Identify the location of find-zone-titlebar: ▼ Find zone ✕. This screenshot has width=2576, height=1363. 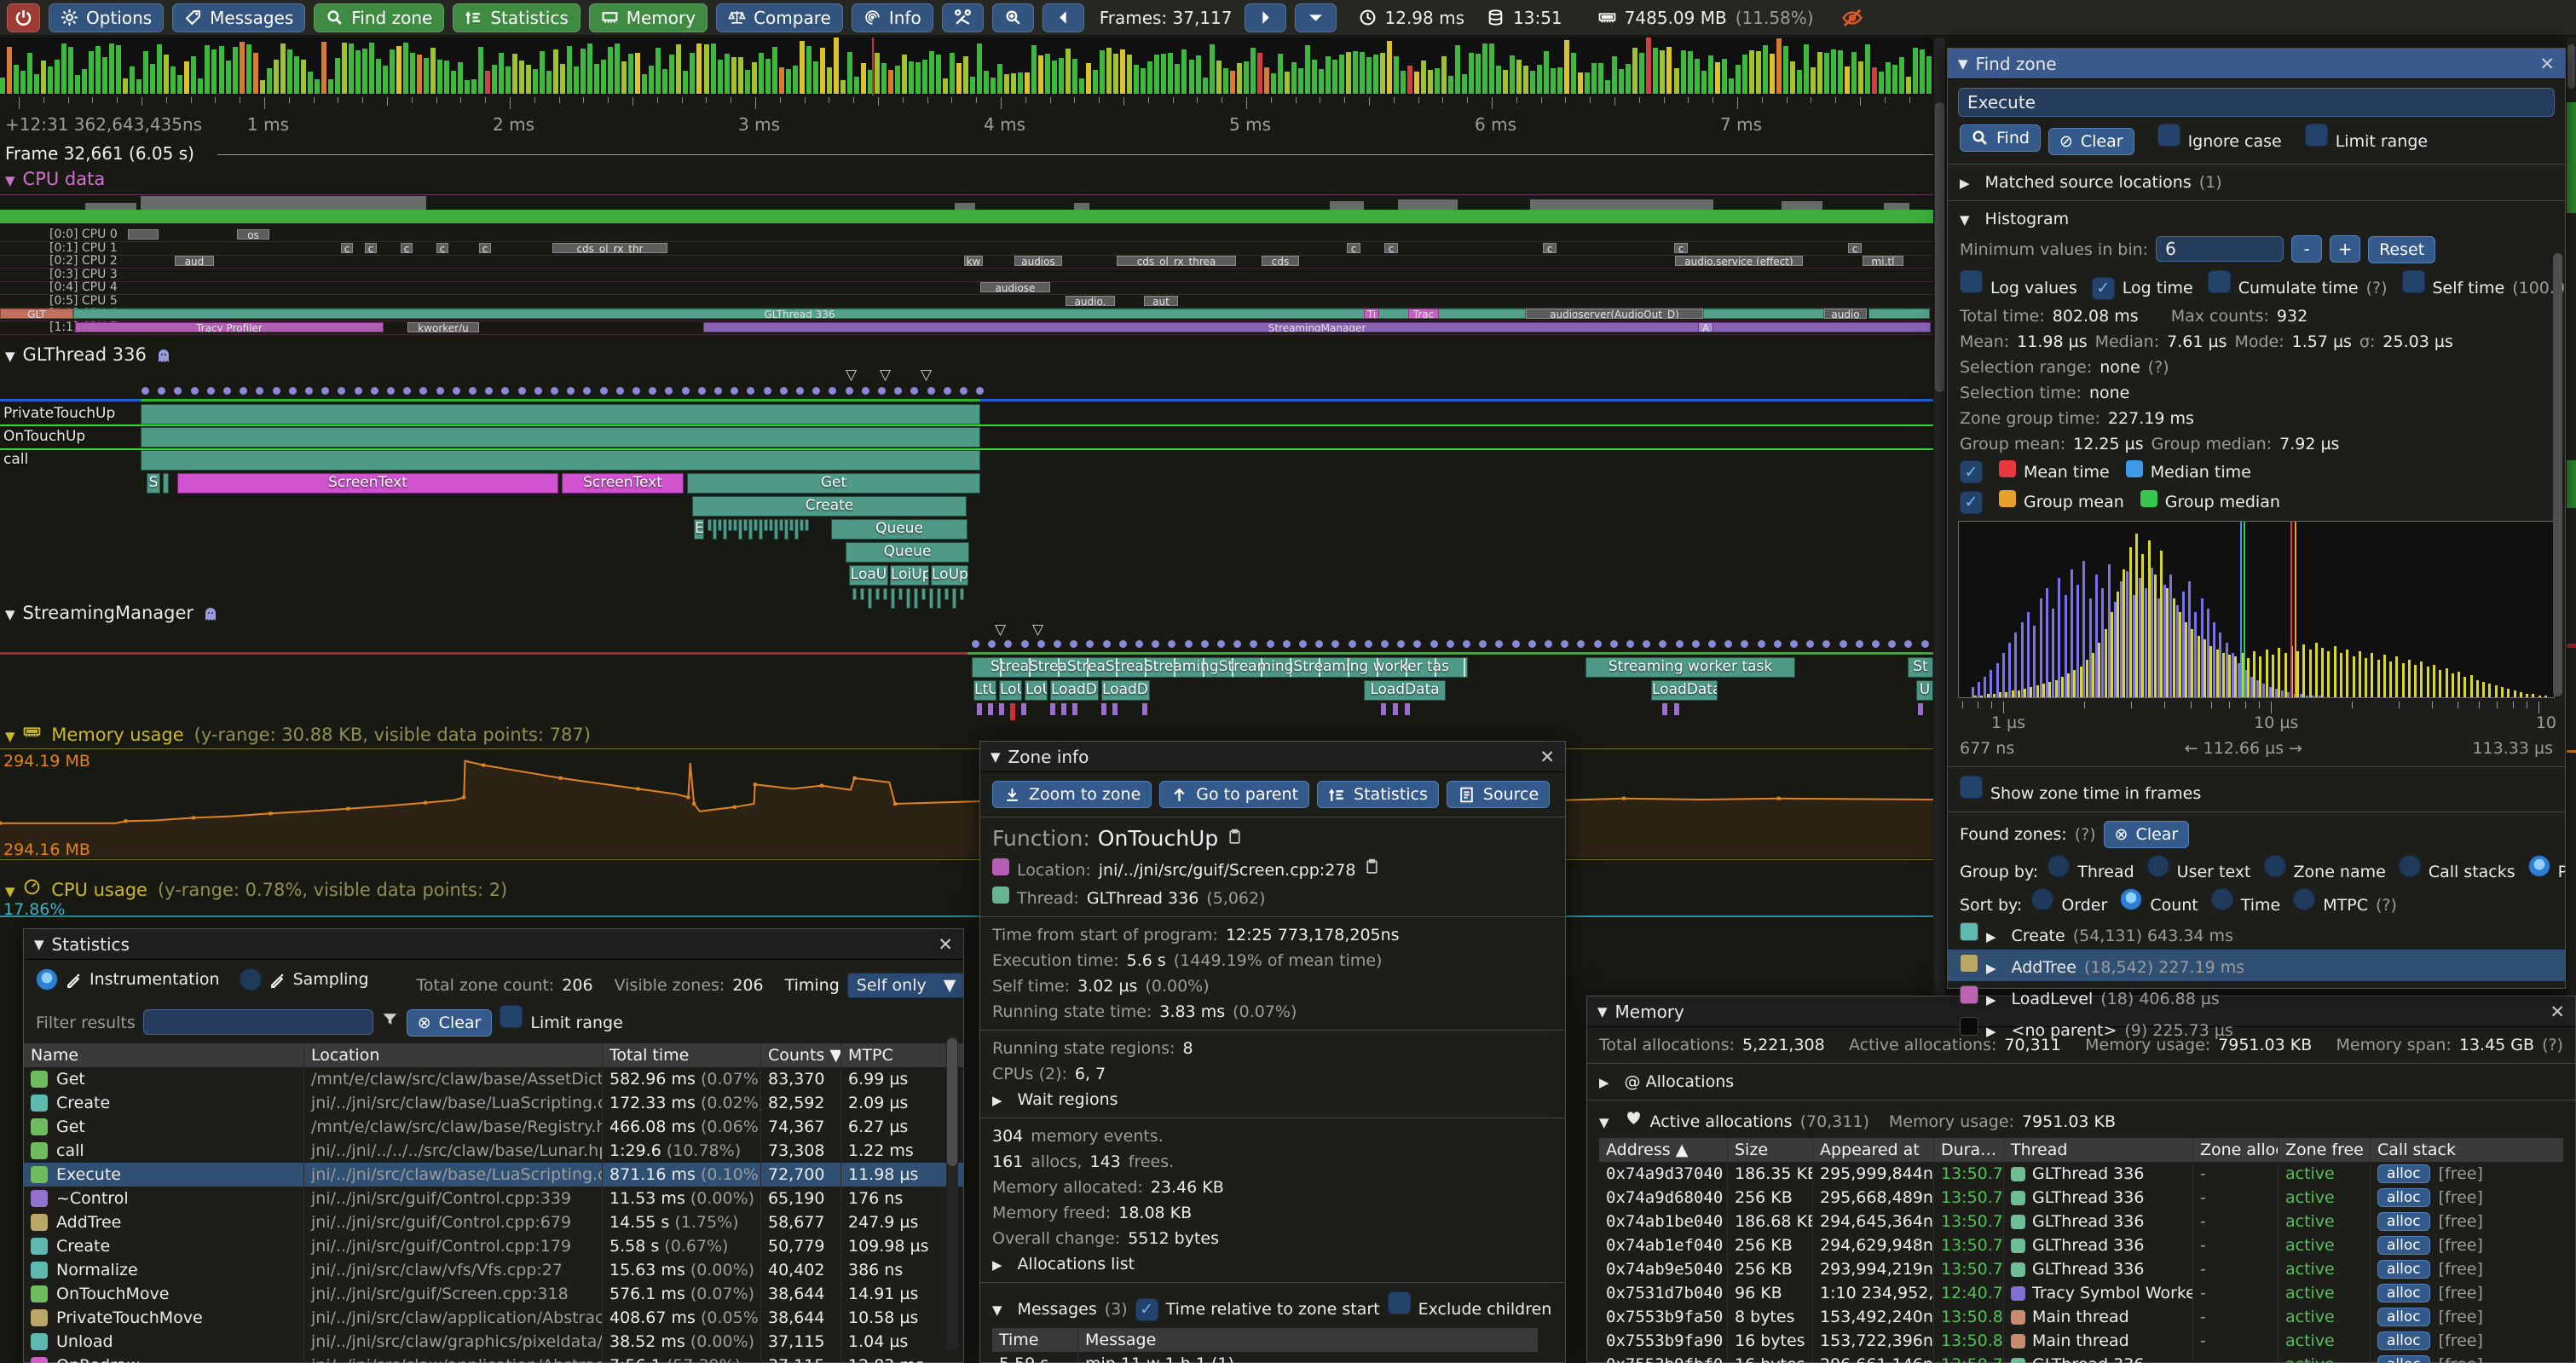
(2256, 64).